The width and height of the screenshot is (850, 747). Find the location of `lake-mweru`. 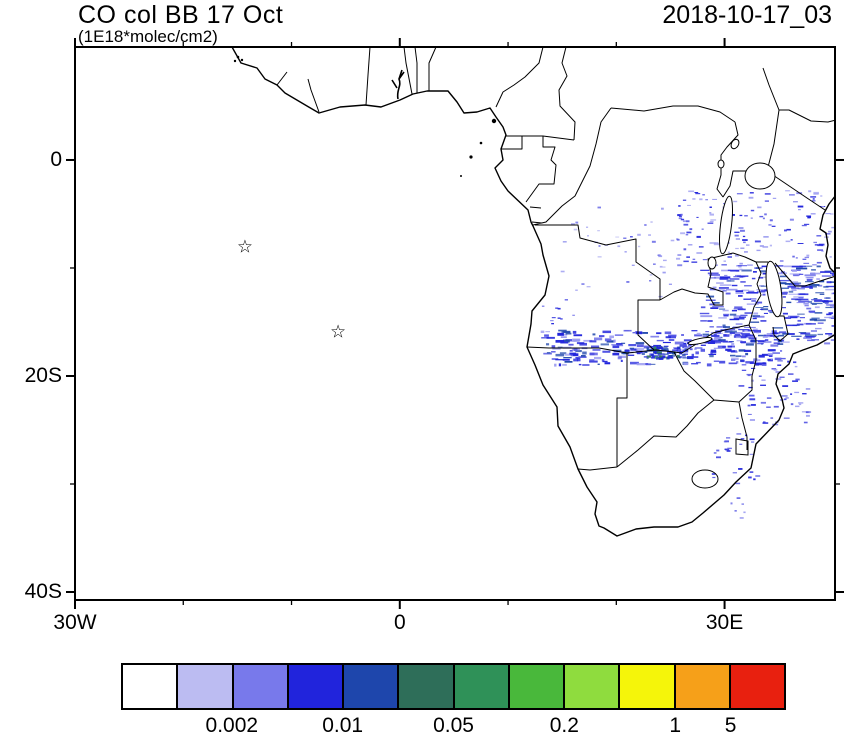

lake-mweru is located at coordinates (712, 263).